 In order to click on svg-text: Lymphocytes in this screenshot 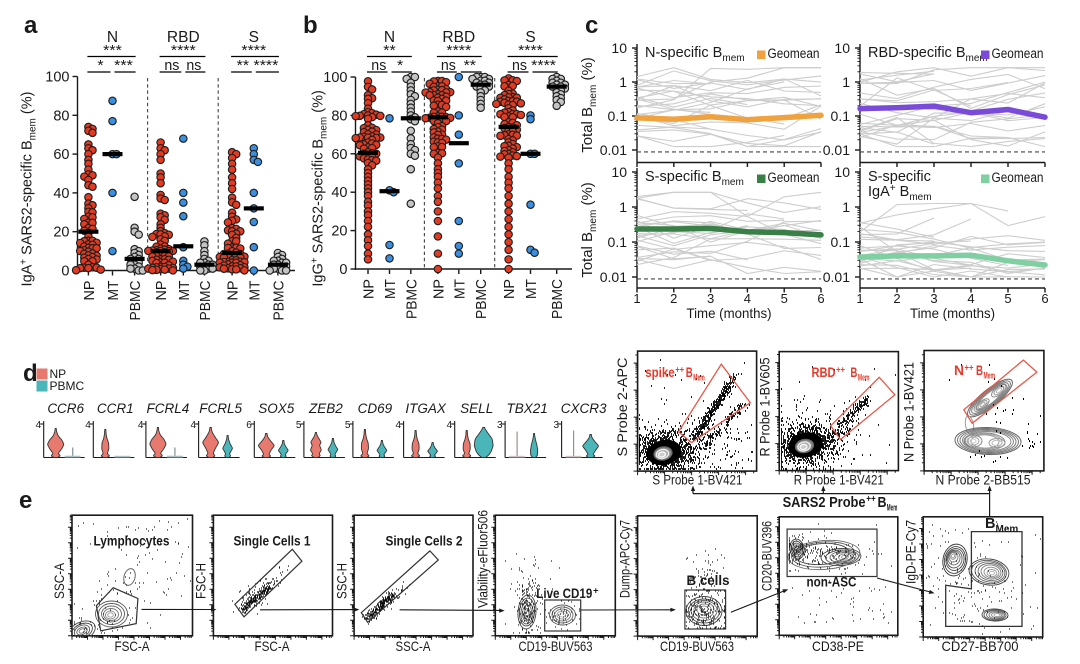, I will do `click(132, 541)`.